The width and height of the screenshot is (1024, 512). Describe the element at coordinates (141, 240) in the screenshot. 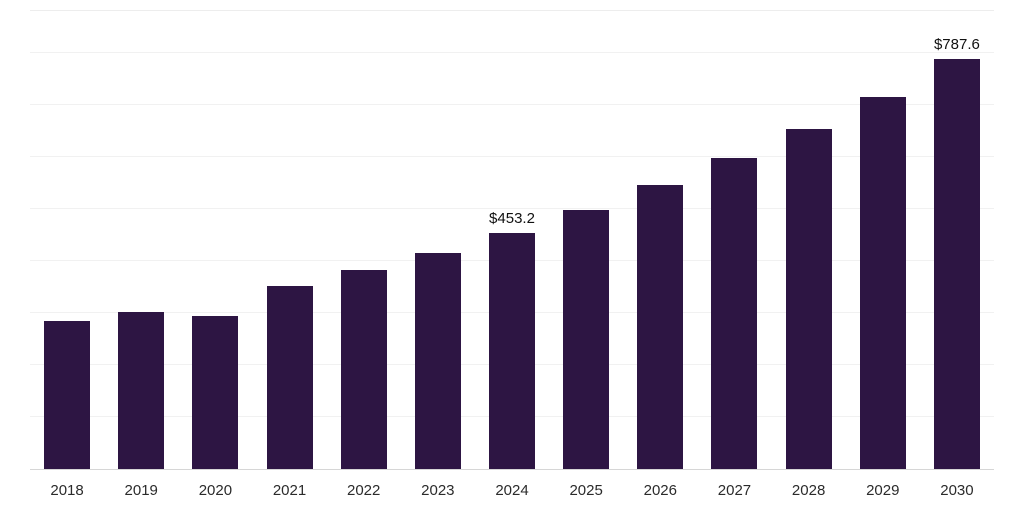

I see `bar-slot-2019` at that location.